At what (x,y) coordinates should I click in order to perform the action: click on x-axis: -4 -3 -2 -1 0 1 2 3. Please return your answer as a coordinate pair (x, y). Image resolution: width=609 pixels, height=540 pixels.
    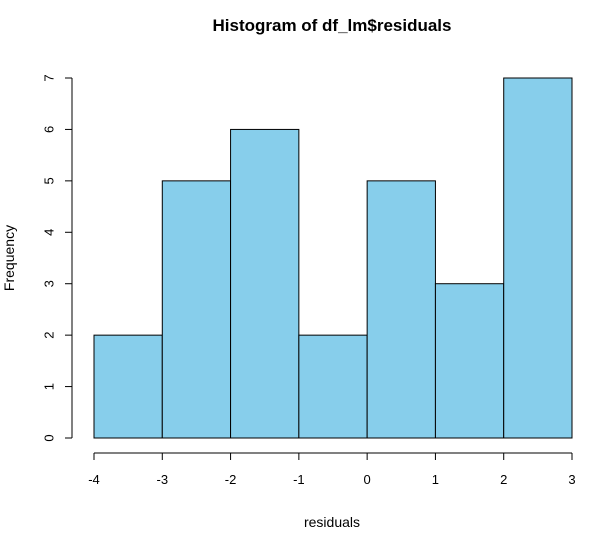
    Looking at the image, I should click on (332, 469).